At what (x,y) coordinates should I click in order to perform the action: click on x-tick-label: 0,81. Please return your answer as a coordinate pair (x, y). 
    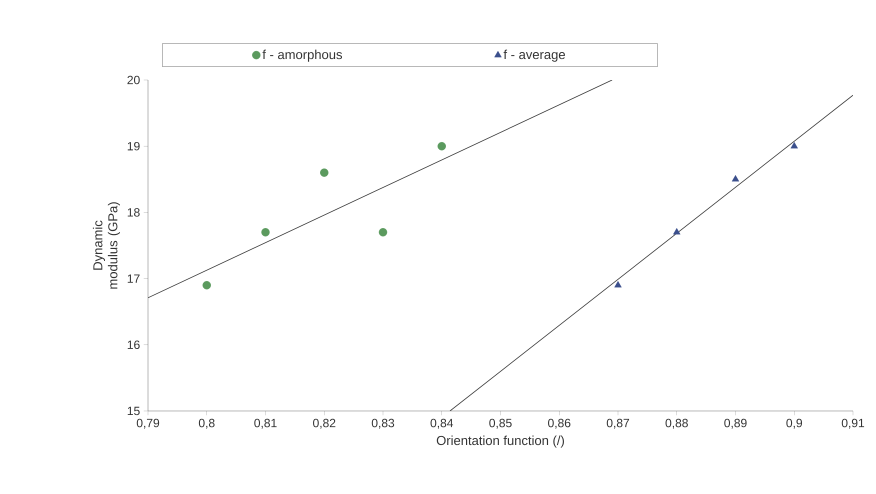
    Looking at the image, I should click on (265, 423).